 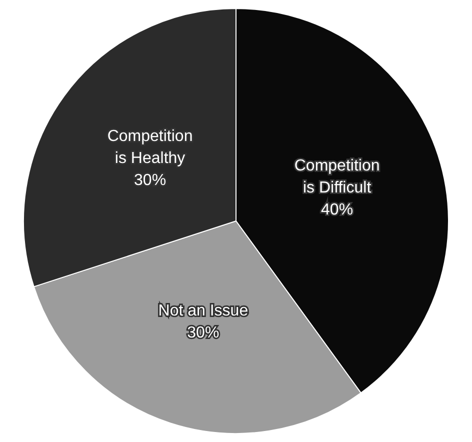 I want to click on slice-label: Competition is Healthy, so click(x=150, y=147).